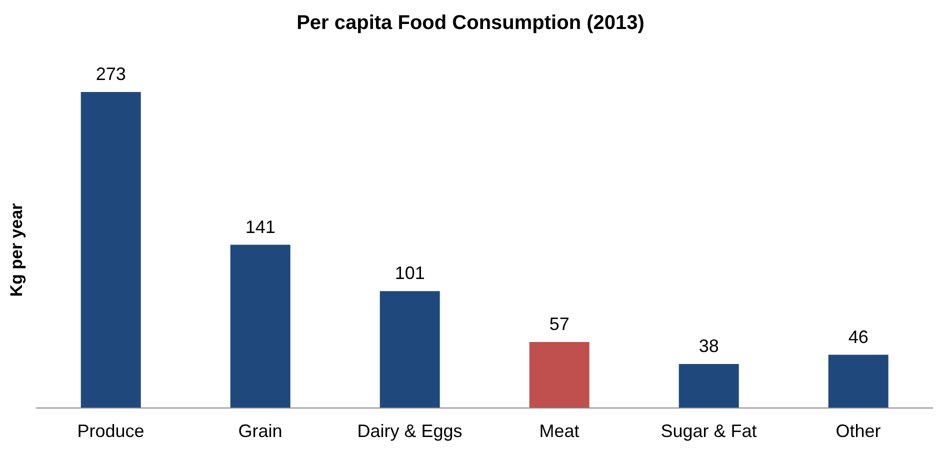 The height and width of the screenshot is (454, 941). Describe the element at coordinates (471, 23) in the screenshot. I see `chart-title: Per capita Food Consumption (2013)` at that location.